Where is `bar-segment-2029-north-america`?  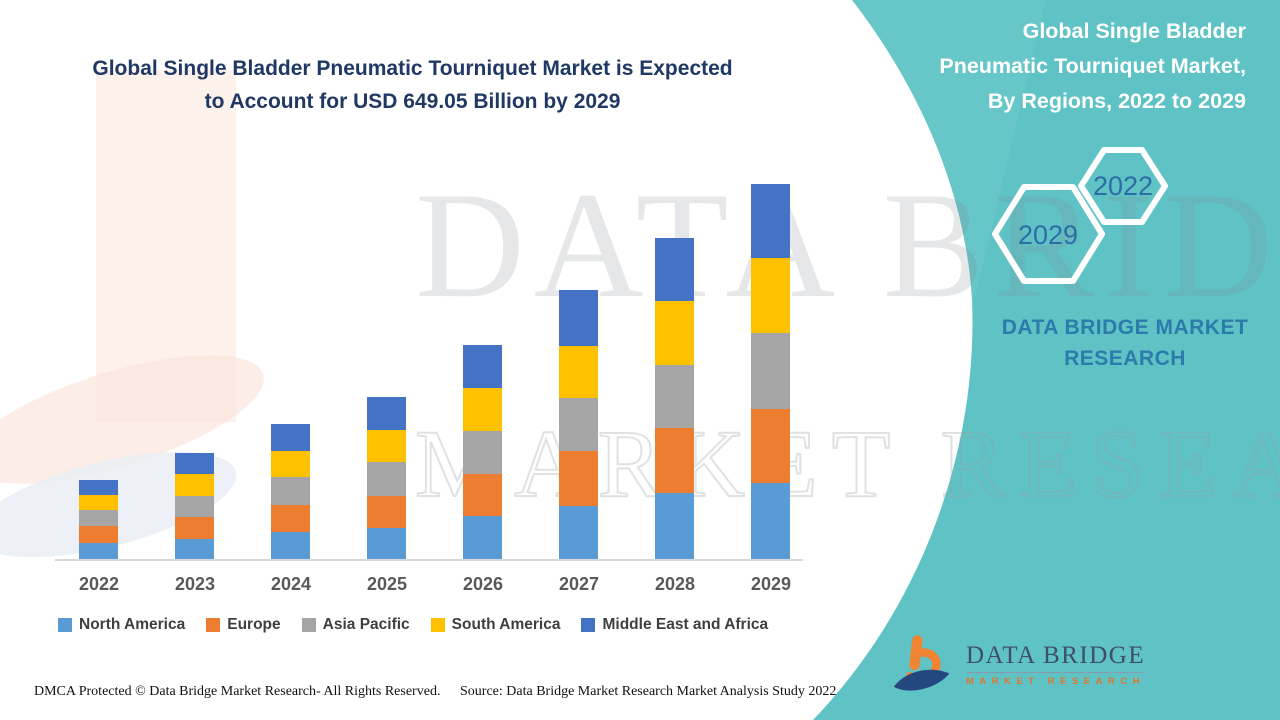
bar-segment-2029-north-america is located at coordinates (770, 521).